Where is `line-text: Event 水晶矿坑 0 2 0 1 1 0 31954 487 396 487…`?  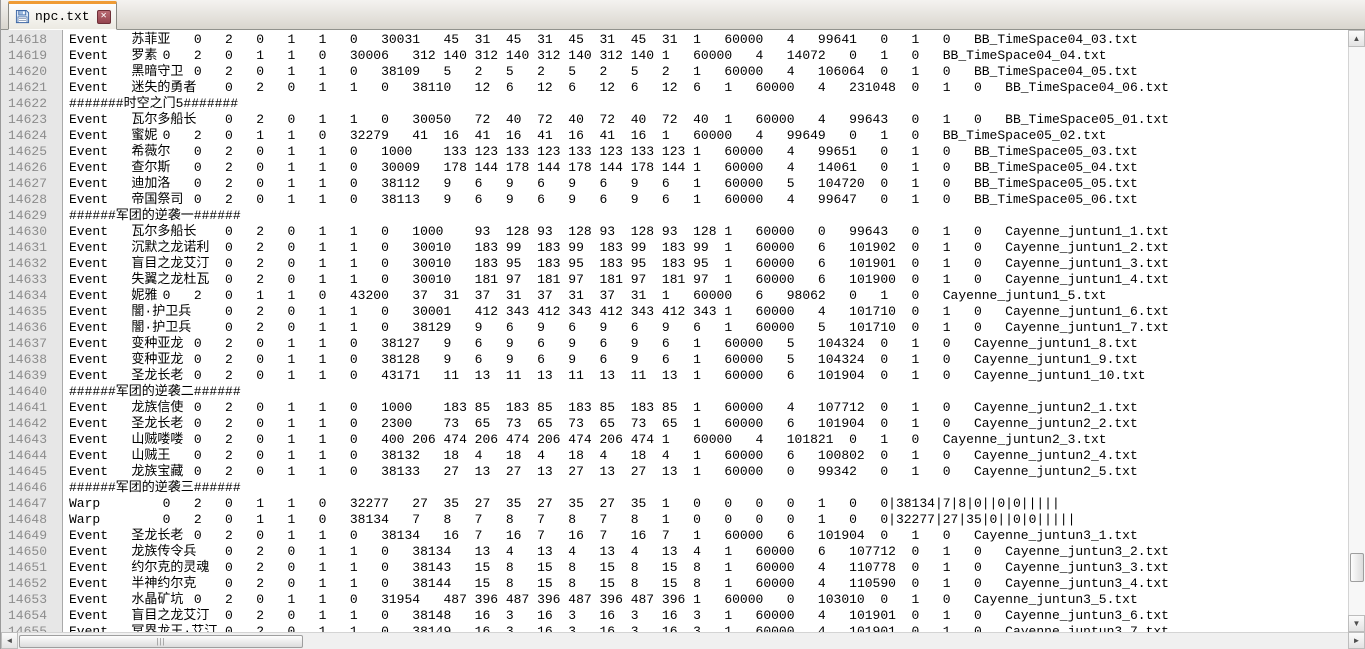 line-text: Event 水晶矿坑 0 2 0 1 1 0 31954 487 396 487… is located at coordinates (603, 599).